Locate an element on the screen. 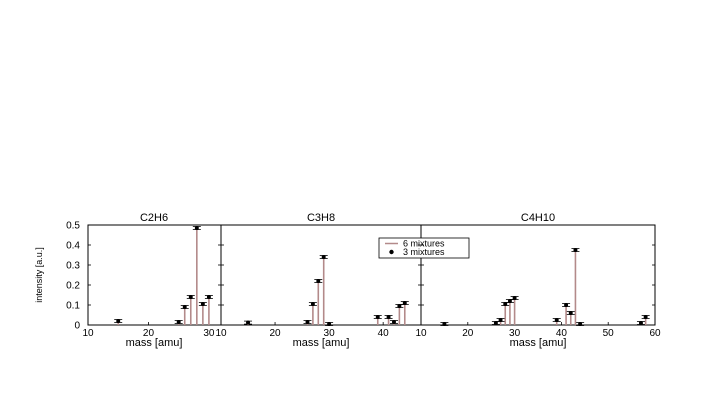 Image resolution: width=708 pixels, height=409 pixels. x-axis-label-c3h8: mass [amu] is located at coordinates (321, 343).